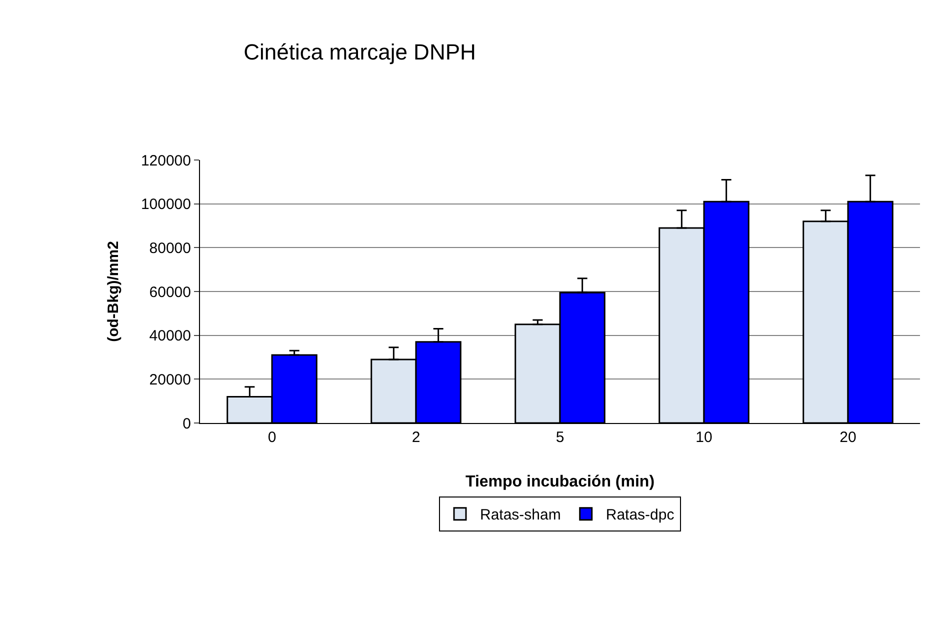 The width and height of the screenshot is (937, 628). What do you see at coordinates (165, 161) in the screenshot?
I see `y-tick-label: 120000` at bounding box center [165, 161].